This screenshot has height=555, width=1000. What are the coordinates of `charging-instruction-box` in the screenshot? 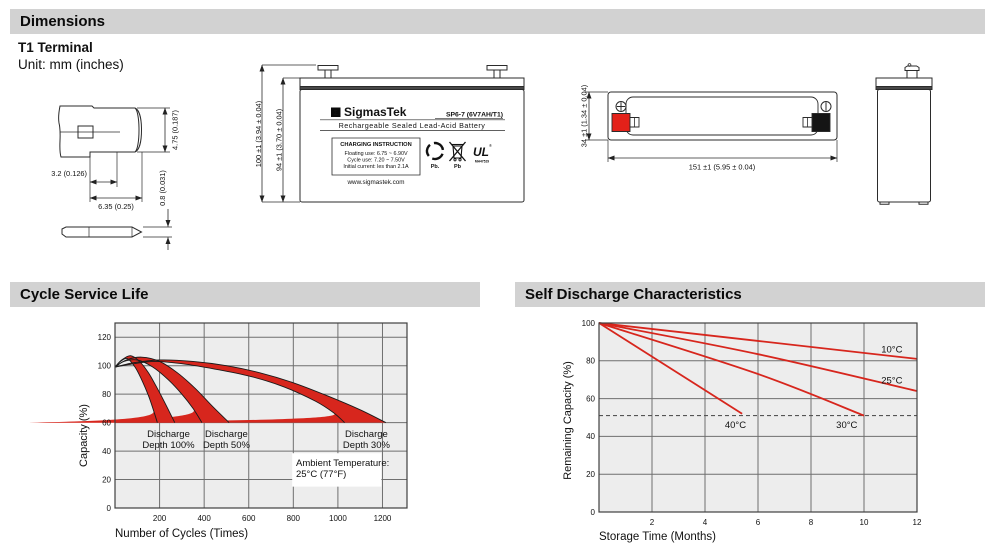 It's located at (376, 156).